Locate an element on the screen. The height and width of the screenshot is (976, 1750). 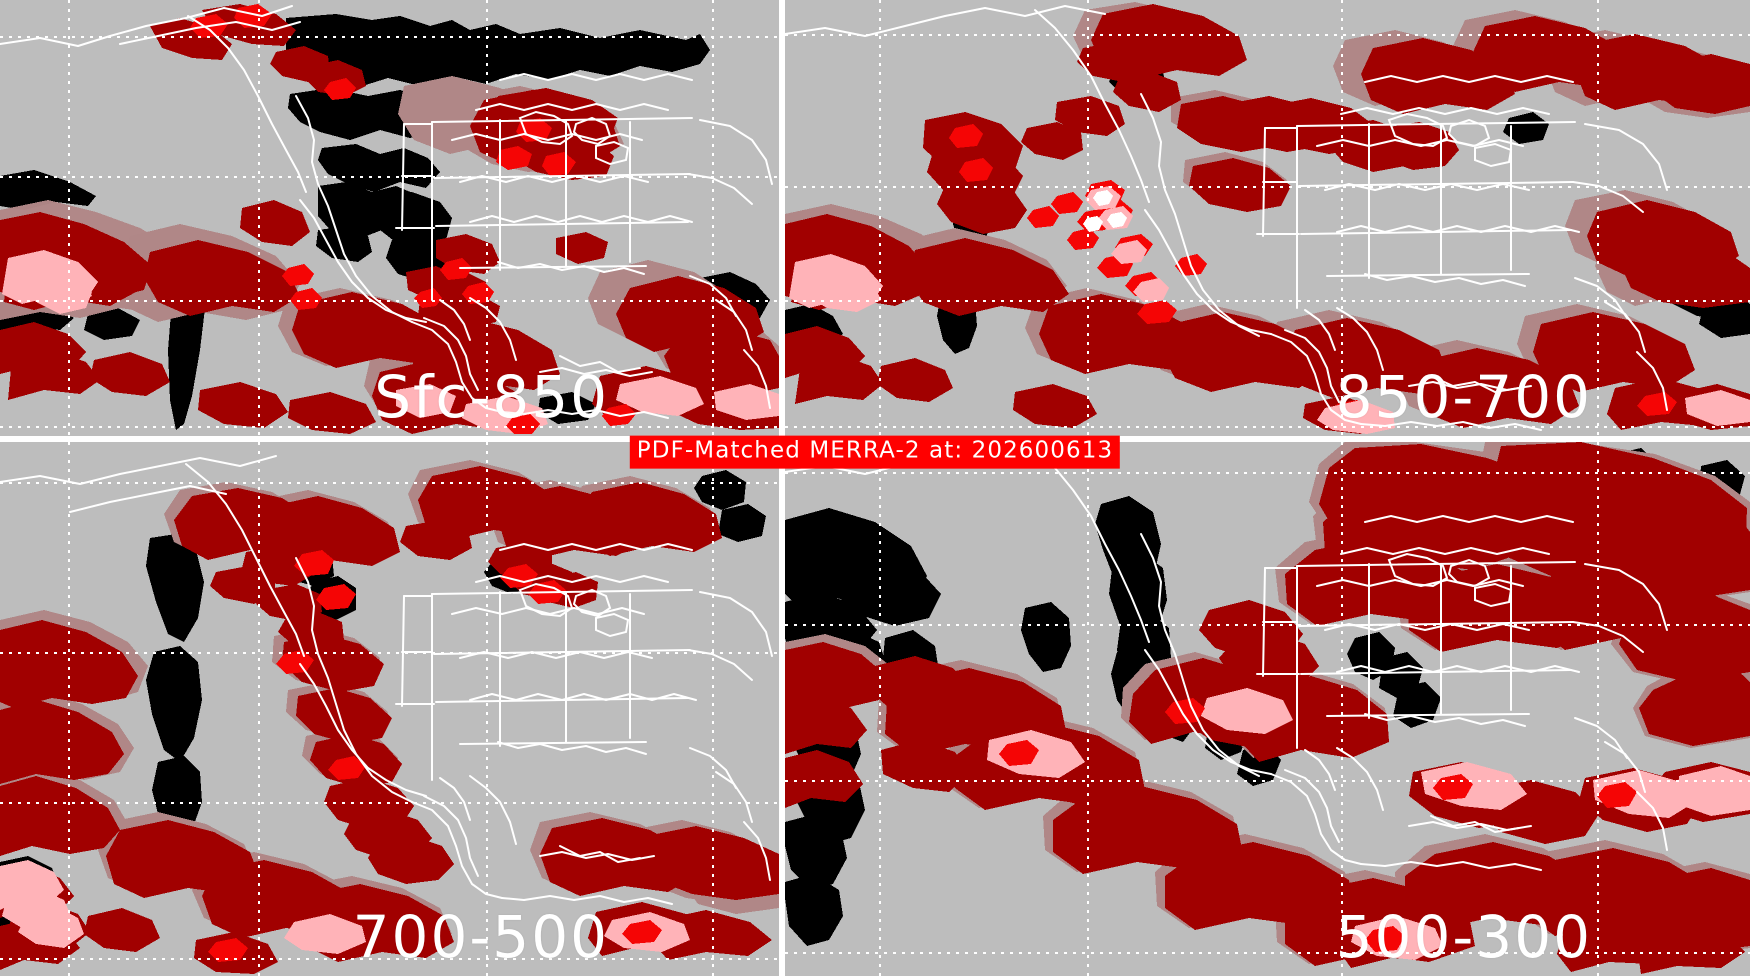
figure-title-banner: PDF-Matched MERRA-2 at: 202600613 is located at coordinates (875, 452).